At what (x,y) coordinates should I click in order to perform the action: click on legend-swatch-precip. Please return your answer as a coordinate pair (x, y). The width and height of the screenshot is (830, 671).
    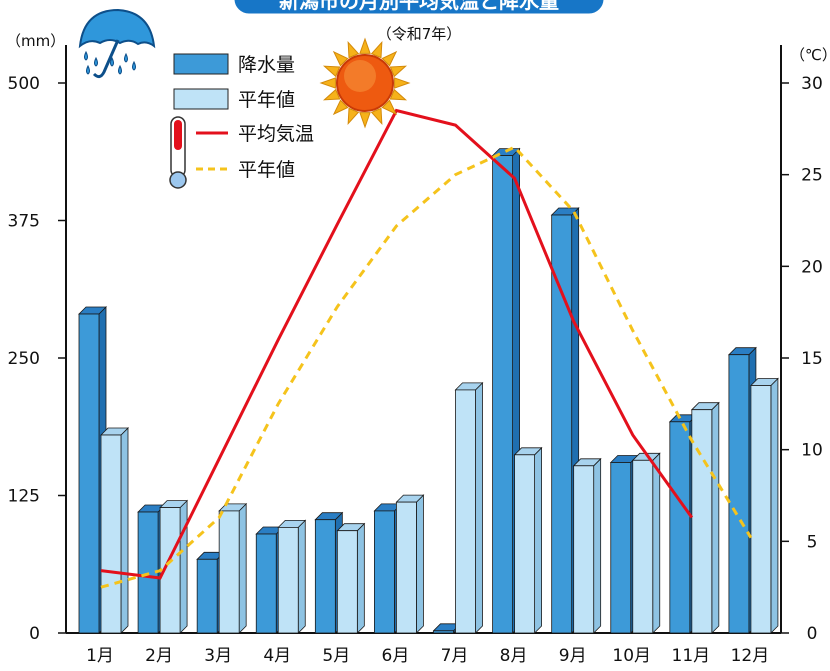
    Looking at the image, I should click on (201, 64).